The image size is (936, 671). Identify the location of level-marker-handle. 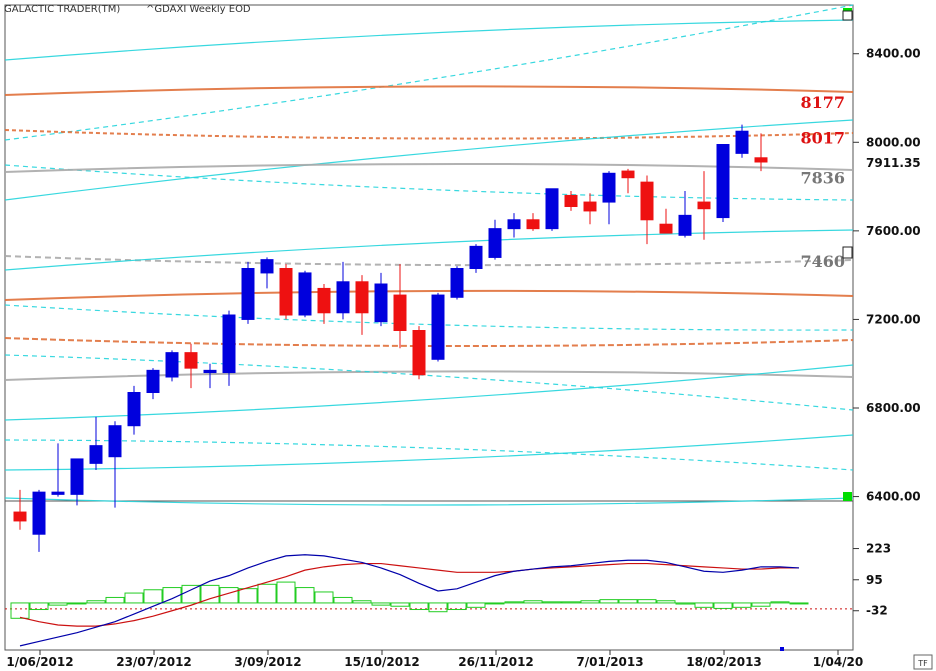
(847, 252).